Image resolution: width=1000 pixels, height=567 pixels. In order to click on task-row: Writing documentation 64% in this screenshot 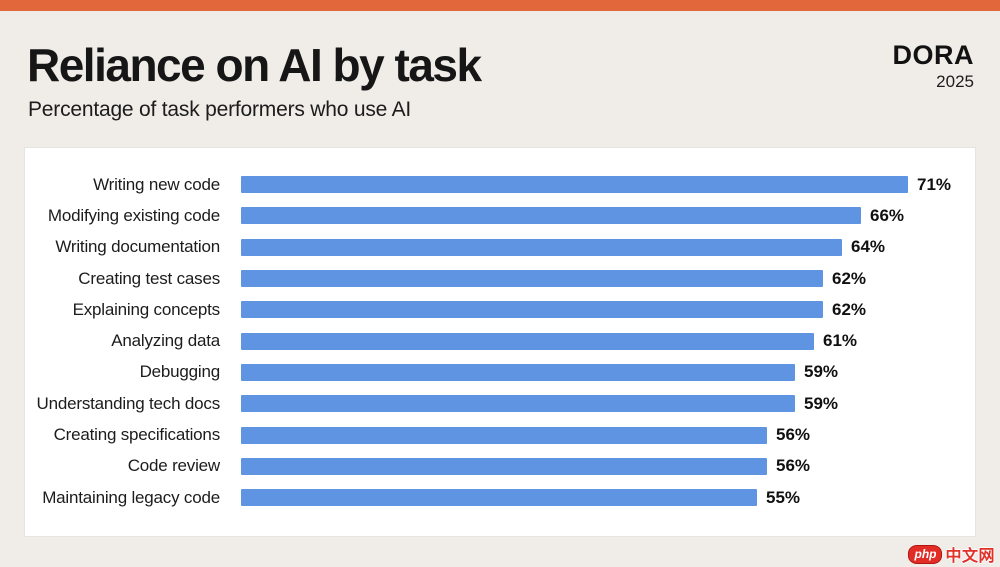, I will do `click(500, 247)`.